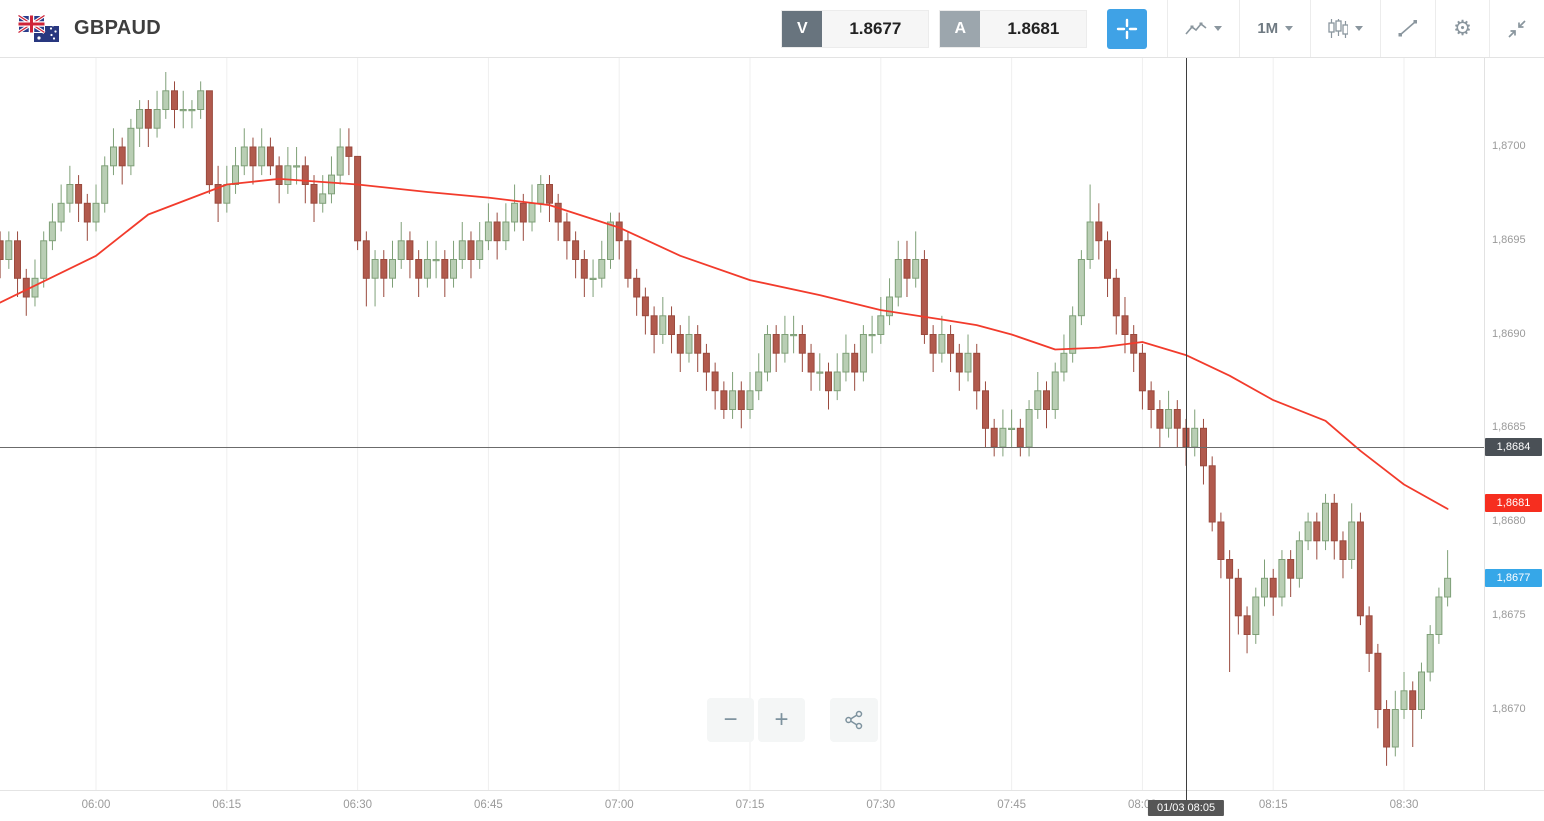 The height and width of the screenshot is (821, 1544). What do you see at coordinates (357, 805) in the screenshot?
I see `time-axis-label: 06:30` at bounding box center [357, 805].